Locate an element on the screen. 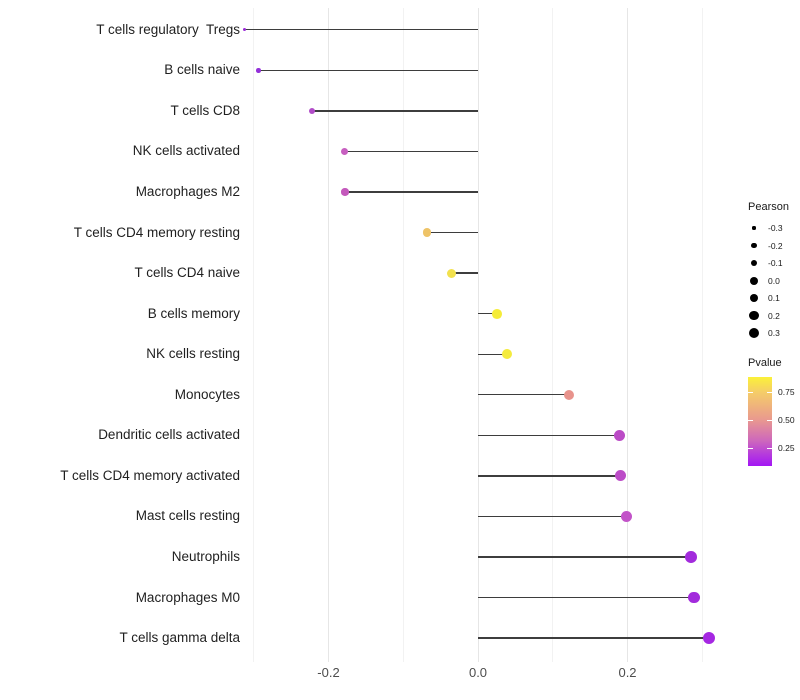 This screenshot has width=800, height=700. y-axis-label: T cells CD4 naive is located at coordinates (187, 273).